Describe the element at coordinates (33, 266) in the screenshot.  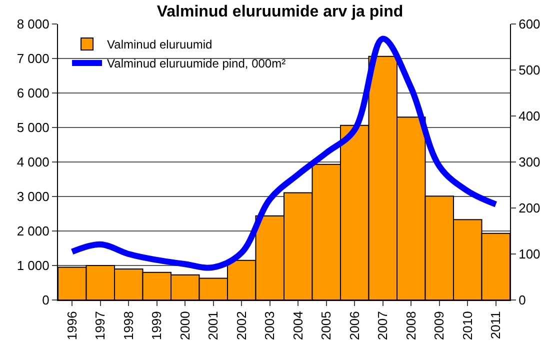
I see `y-tick-label: 1 000` at that location.